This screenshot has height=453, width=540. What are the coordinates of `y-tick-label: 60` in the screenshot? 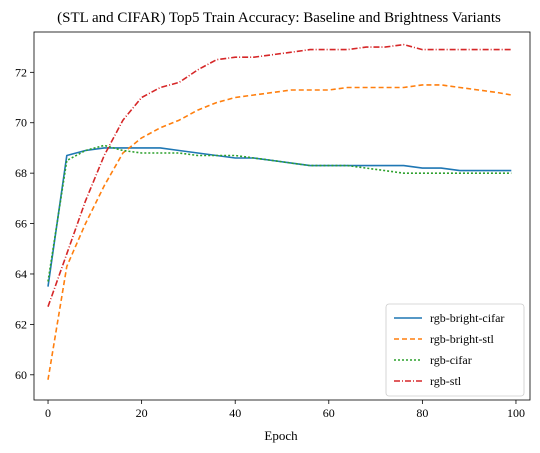 It's located at (21, 375).